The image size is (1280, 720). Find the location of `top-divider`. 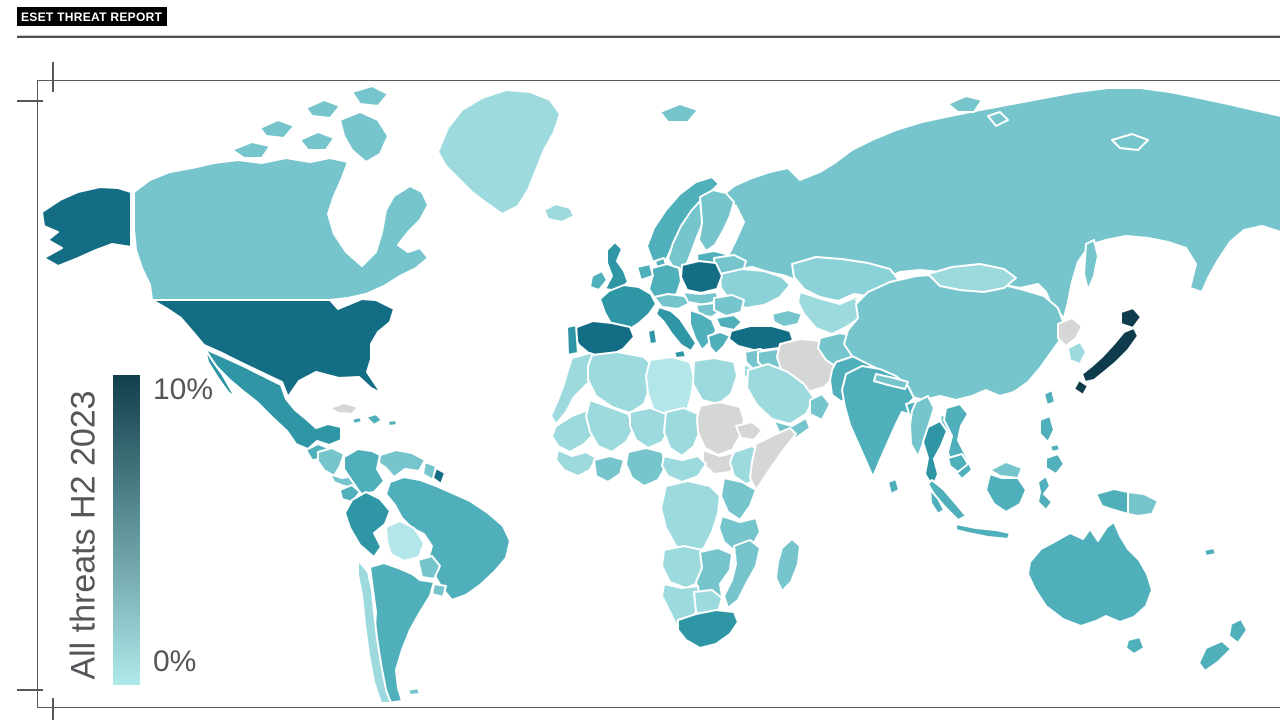

top-divider is located at coordinates (648, 36).